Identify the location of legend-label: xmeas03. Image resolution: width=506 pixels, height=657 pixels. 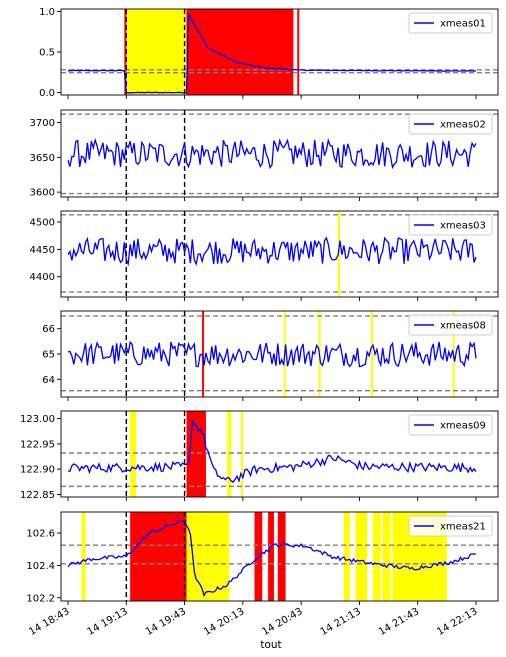
(463, 226).